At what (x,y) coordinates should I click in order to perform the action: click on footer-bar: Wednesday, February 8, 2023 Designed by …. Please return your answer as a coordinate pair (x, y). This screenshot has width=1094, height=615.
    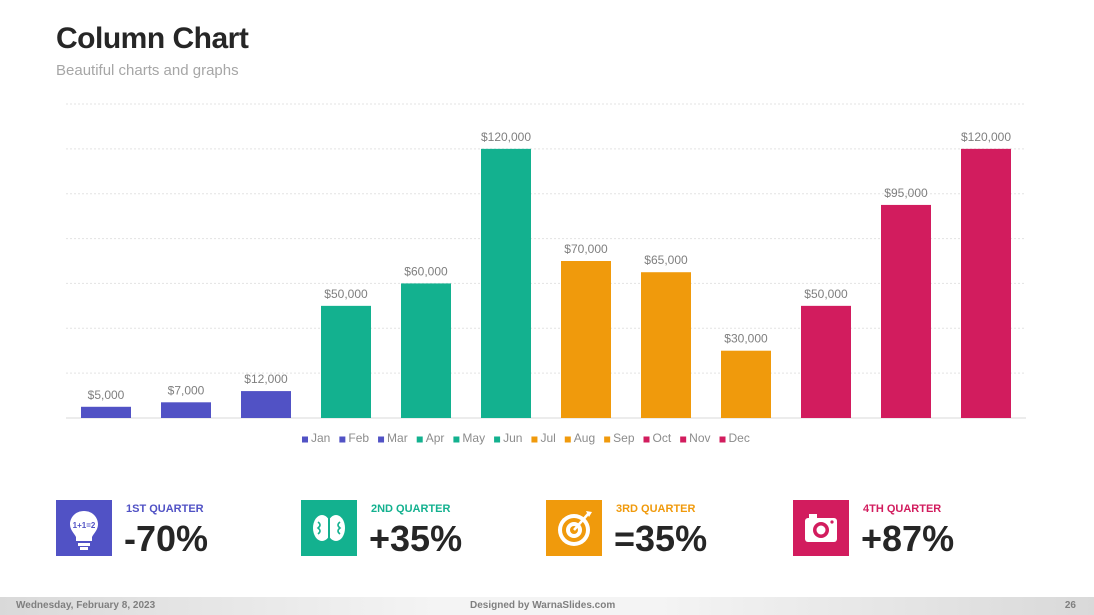
    Looking at the image, I should click on (547, 606).